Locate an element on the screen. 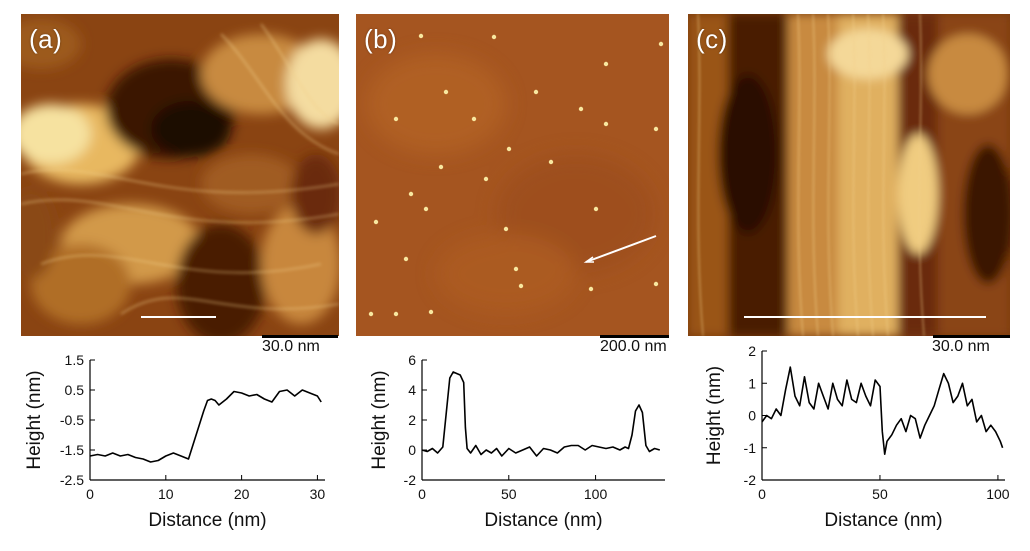 This screenshot has width=1030, height=551. y-tick-label: -1 is located at coordinates (750, 448).